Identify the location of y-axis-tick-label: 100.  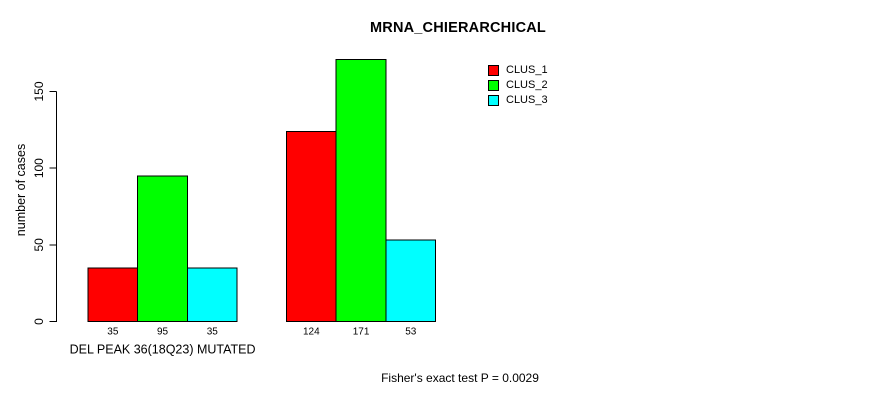
(39, 168).